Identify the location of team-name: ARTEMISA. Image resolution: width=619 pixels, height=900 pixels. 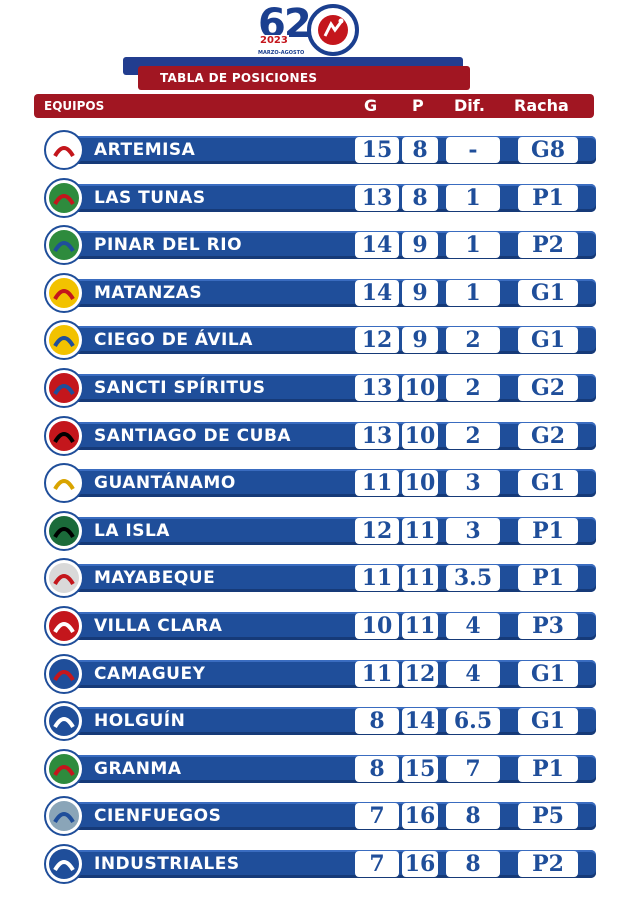
(145, 150).